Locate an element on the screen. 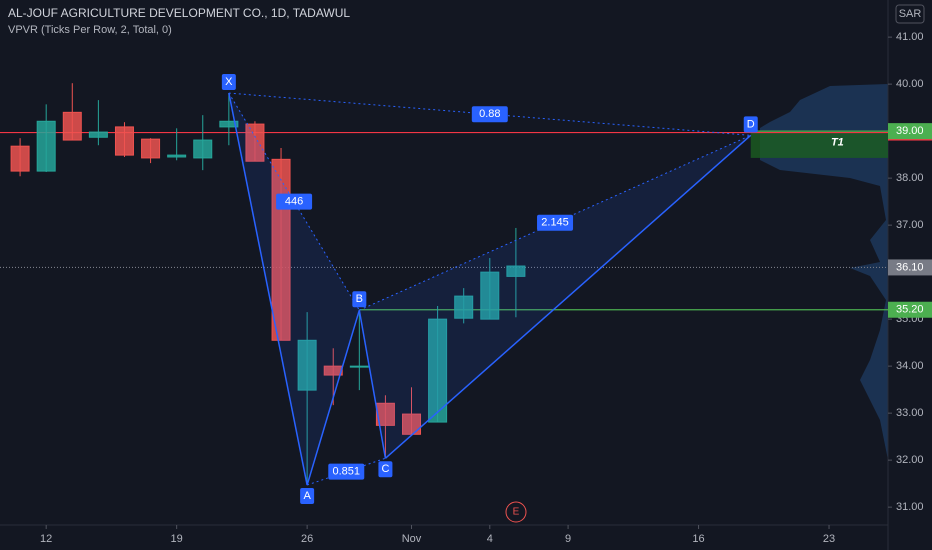  ratio-label: 2.145 is located at coordinates (555, 223).